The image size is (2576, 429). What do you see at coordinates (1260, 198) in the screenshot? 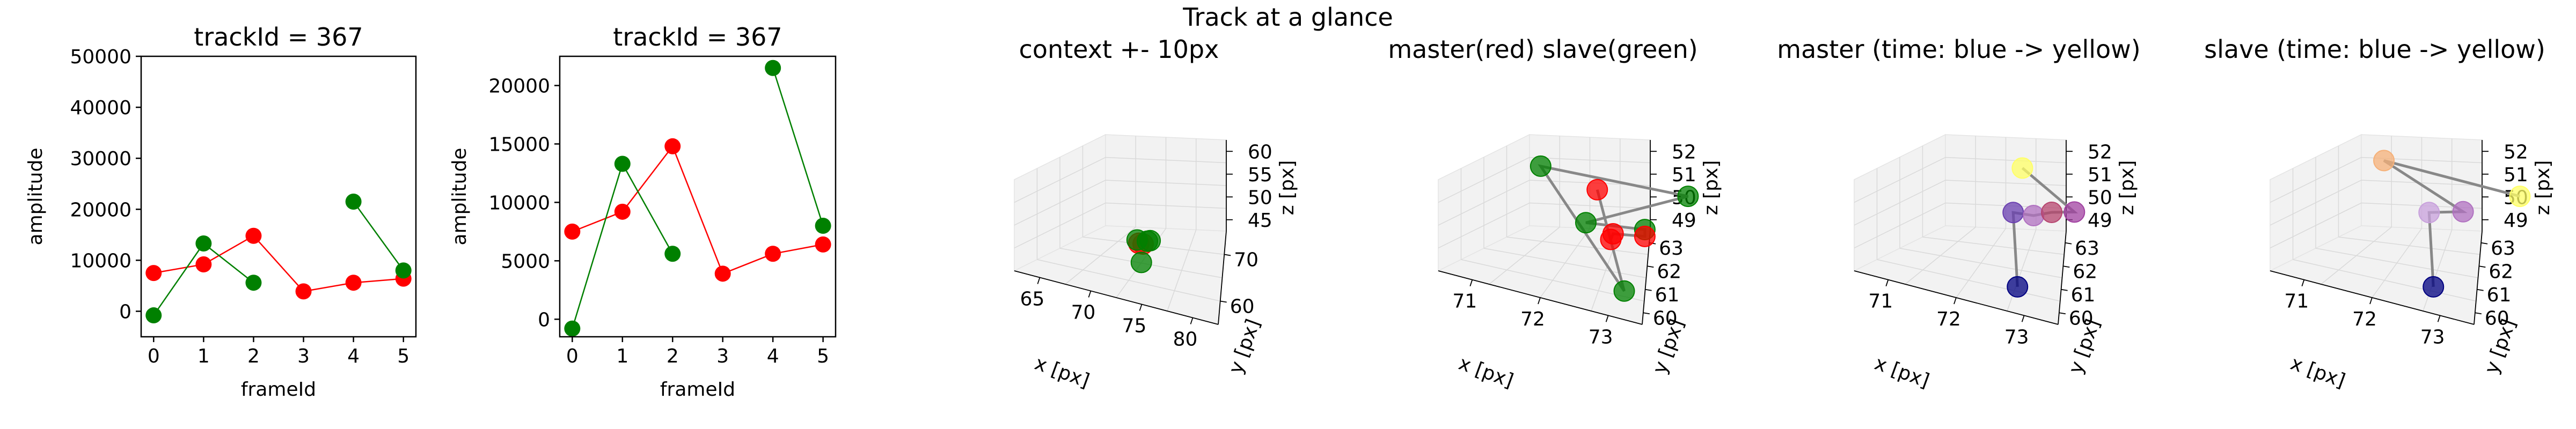
I see `z-tick-label: 50` at bounding box center [1260, 198].